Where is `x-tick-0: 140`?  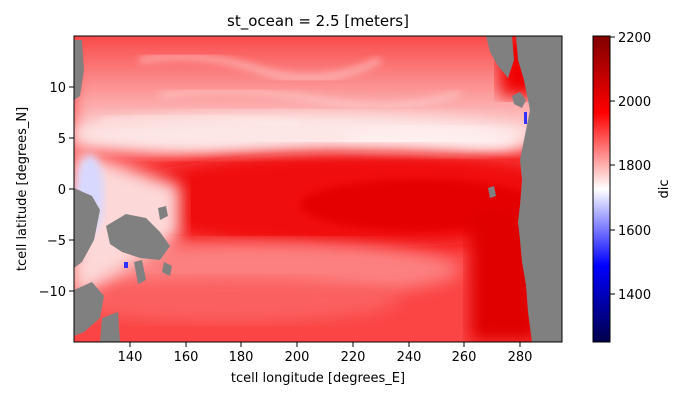
x-tick-0: 140 is located at coordinates (130, 353).